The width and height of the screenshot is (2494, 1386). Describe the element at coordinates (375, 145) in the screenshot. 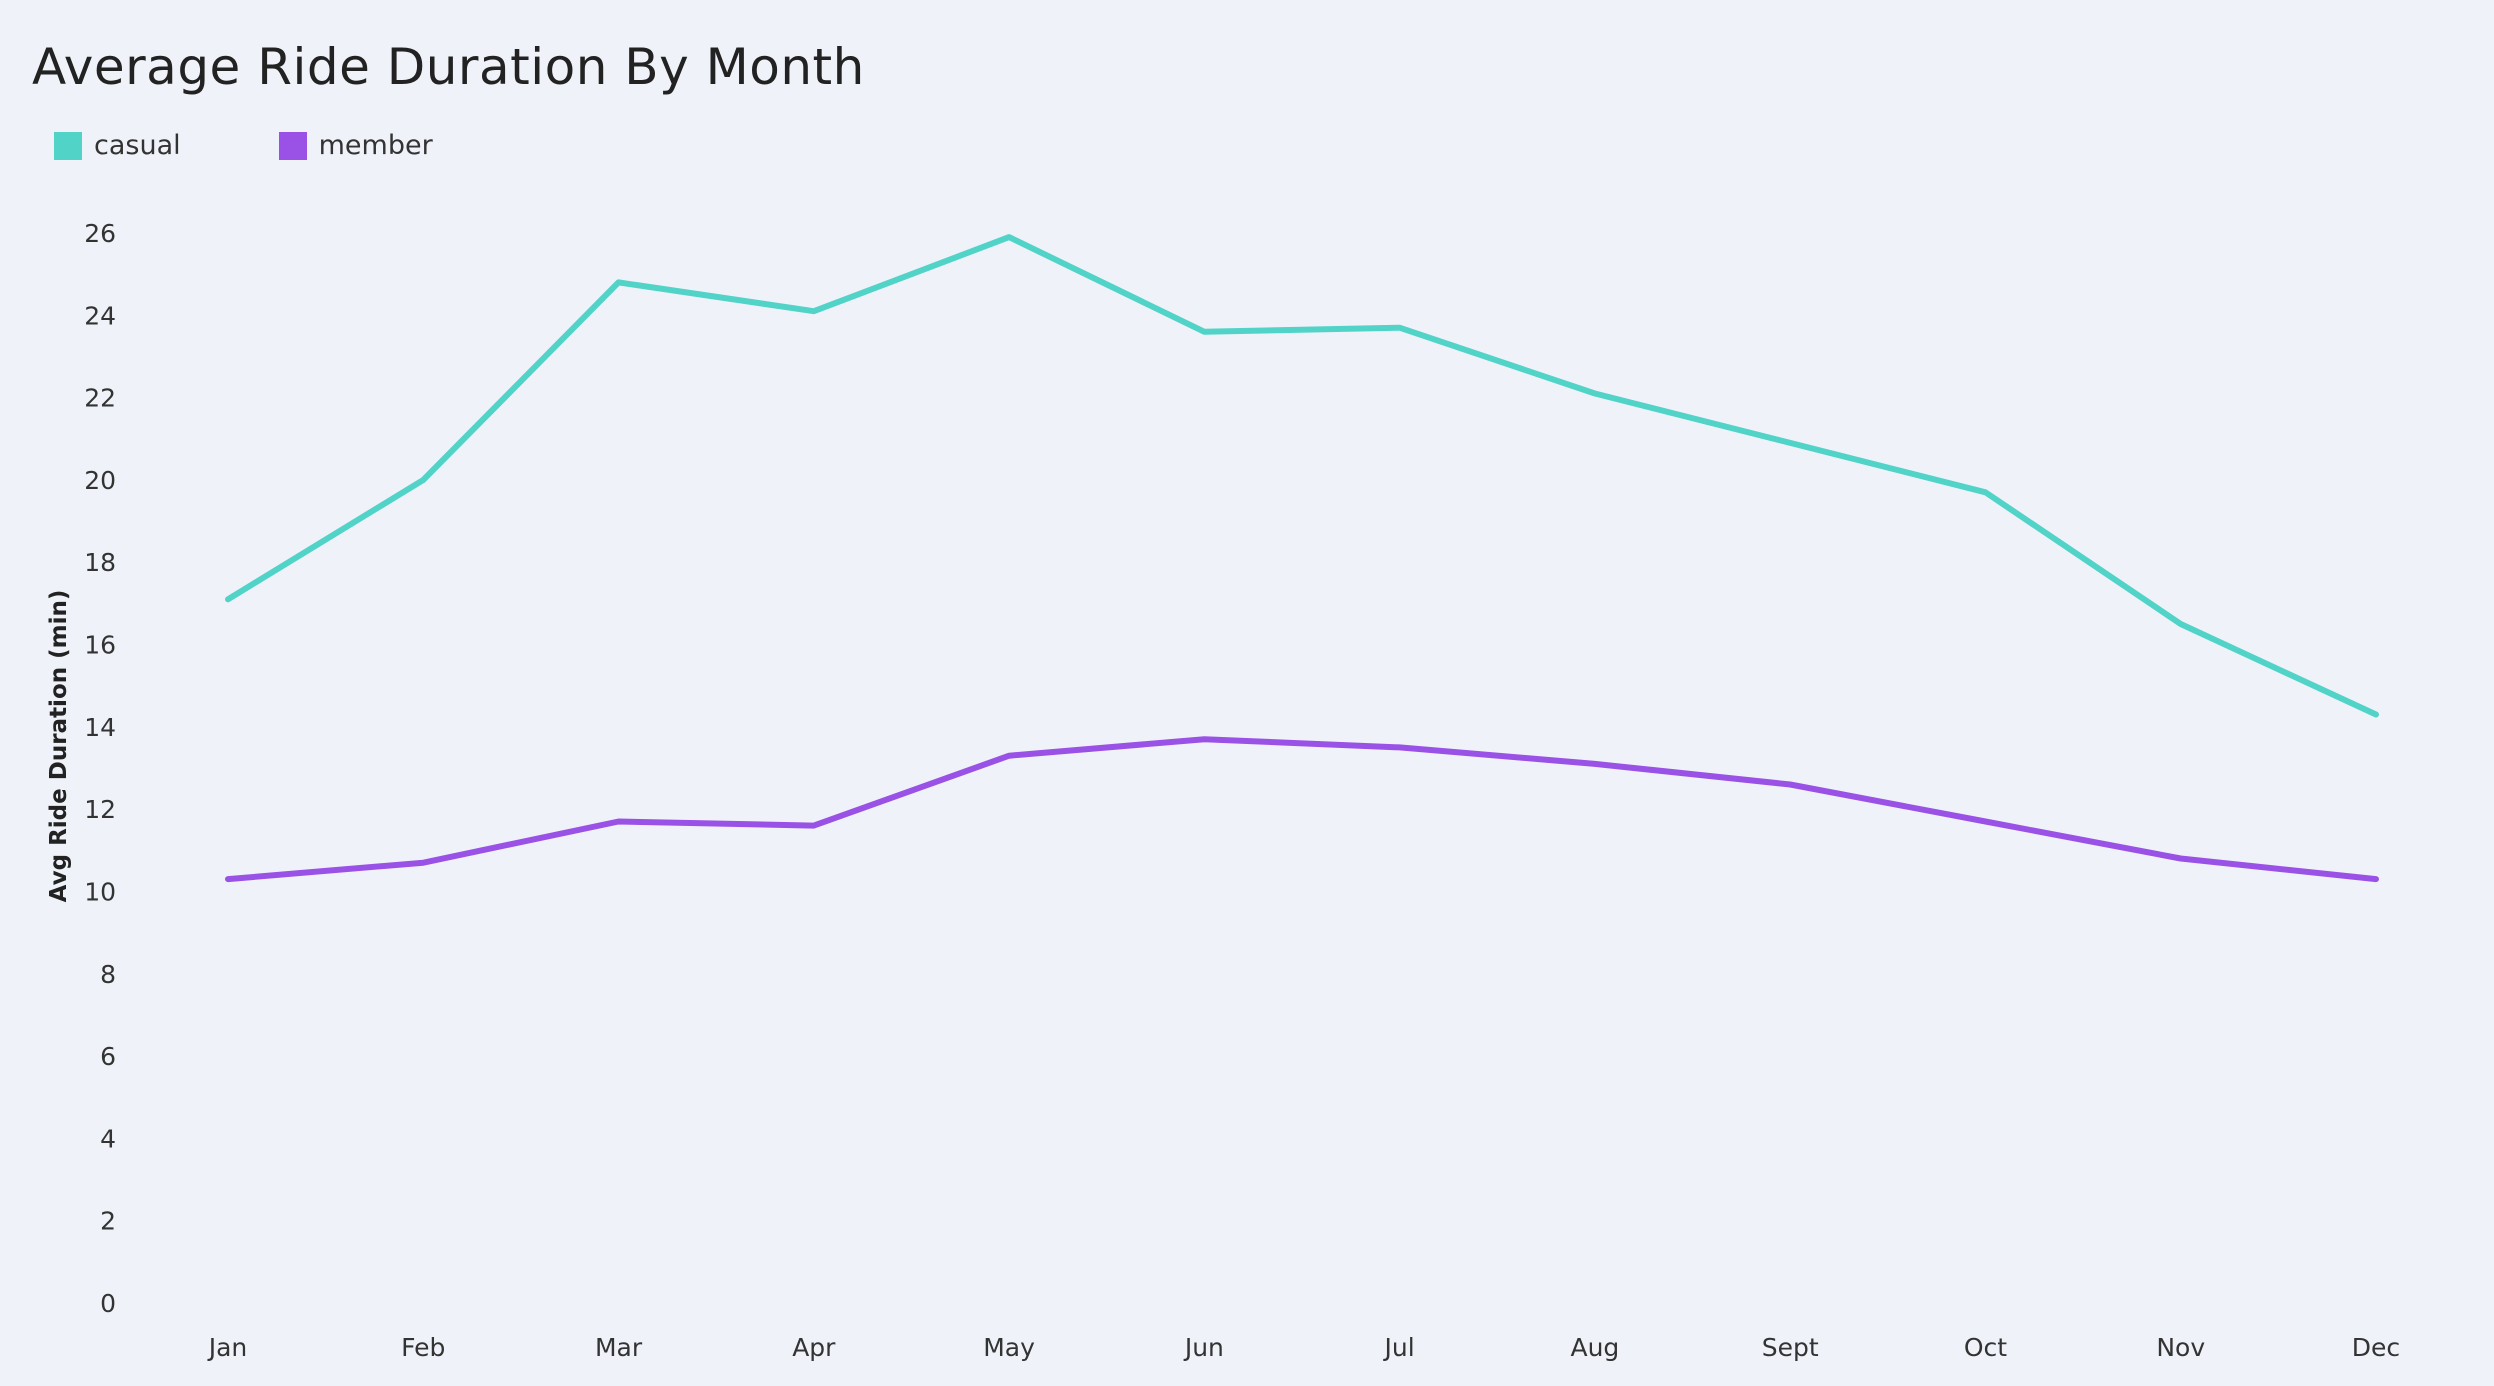

I see `legend-label-member: member` at that location.